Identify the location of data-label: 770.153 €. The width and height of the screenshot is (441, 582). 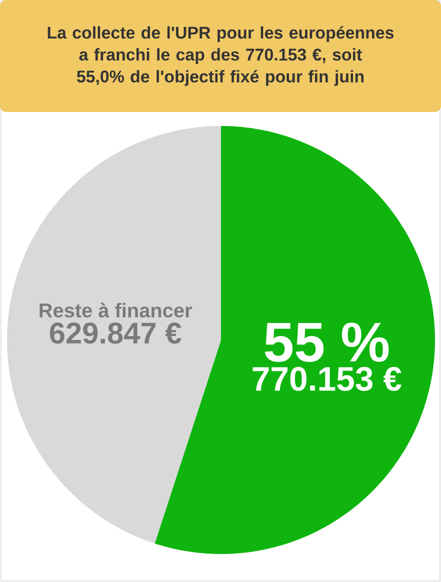
(327, 378).